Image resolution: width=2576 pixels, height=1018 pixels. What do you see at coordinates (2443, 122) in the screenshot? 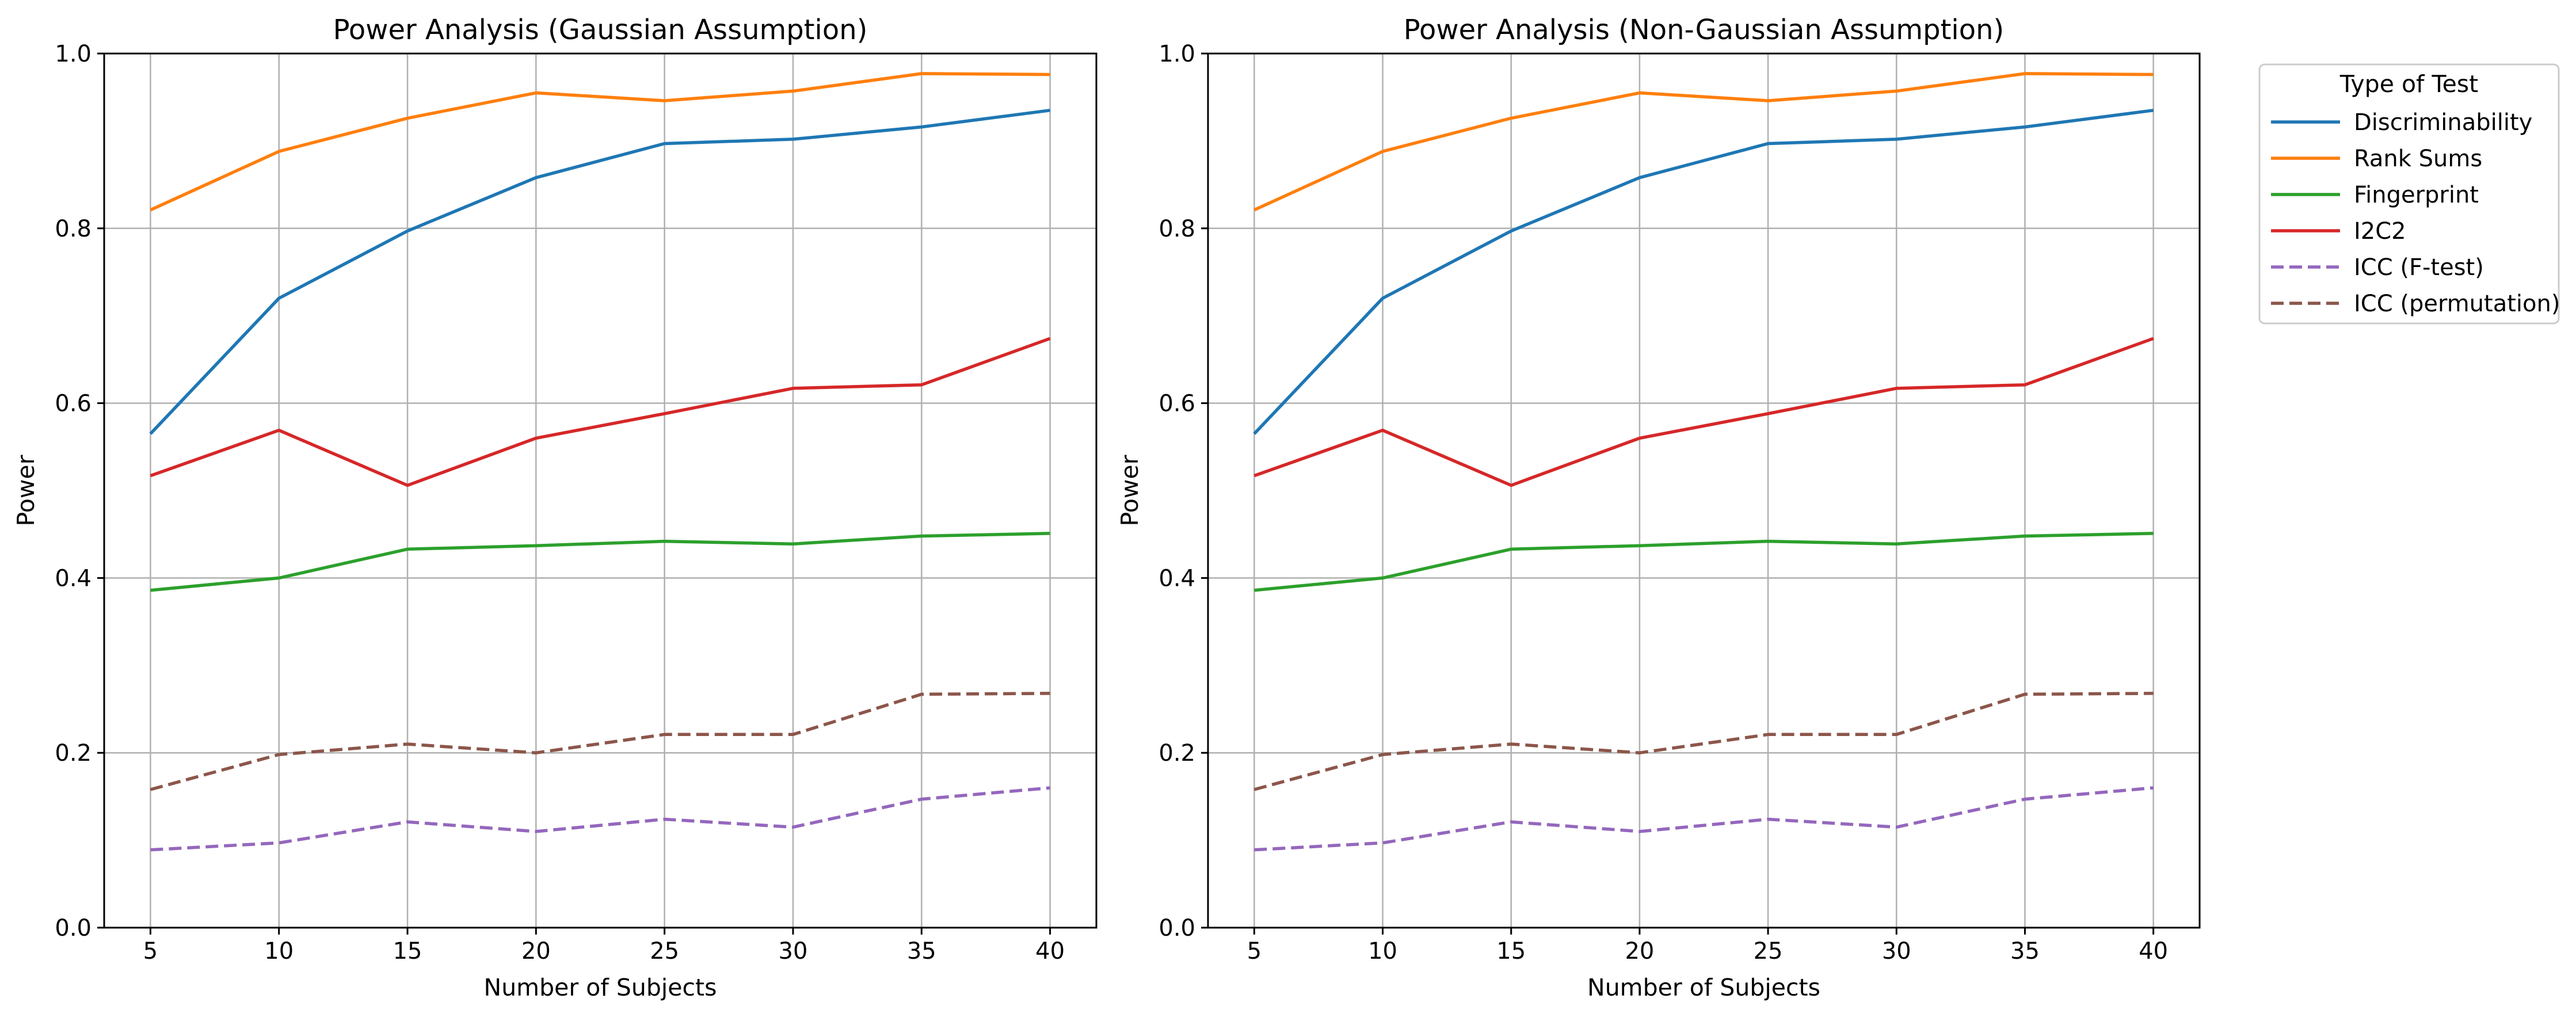
I see `legend-label: Discriminability` at bounding box center [2443, 122].